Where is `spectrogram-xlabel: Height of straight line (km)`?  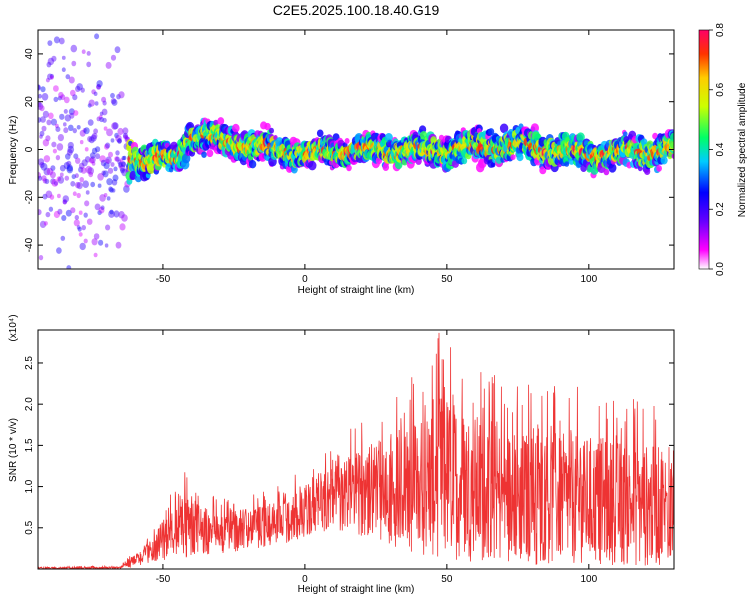 spectrogram-xlabel: Height of straight line (km) is located at coordinates (356, 290).